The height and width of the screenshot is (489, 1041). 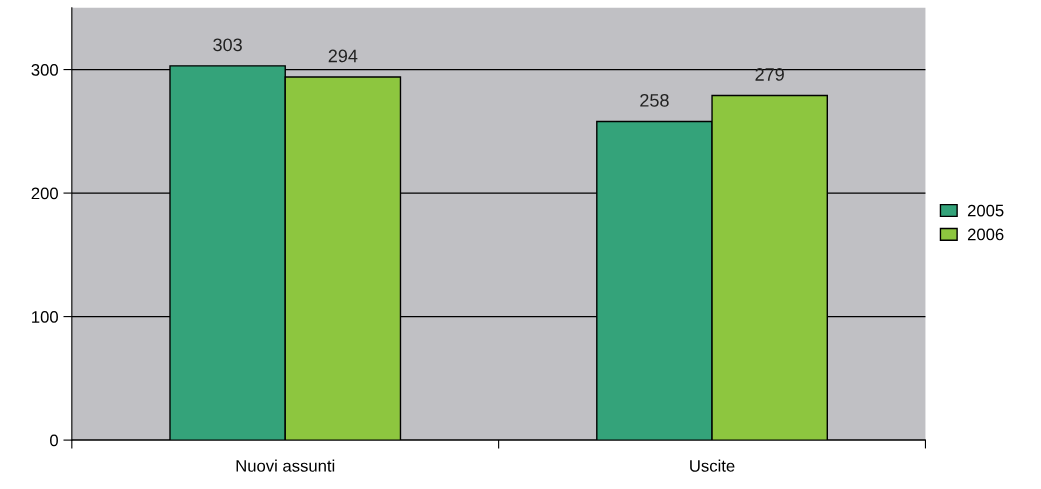 What do you see at coordinates (985, 234) in the screenshot?
I see `legend-label: 2006` at bounding box center [985, 234].